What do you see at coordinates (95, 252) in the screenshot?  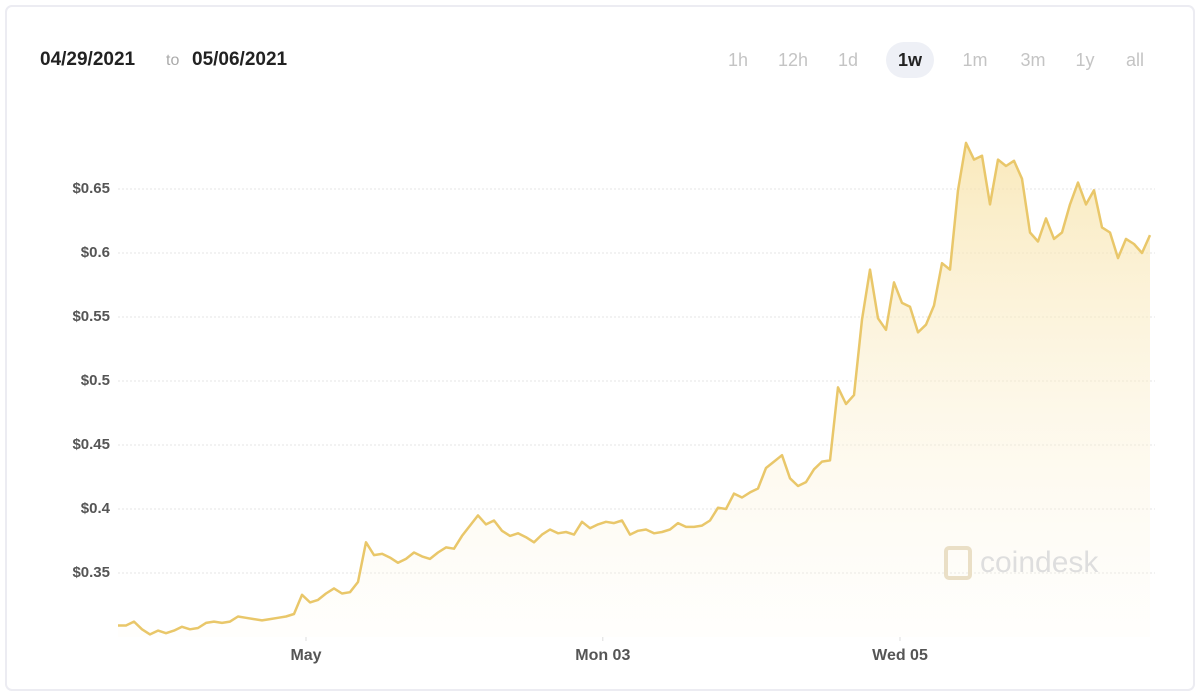 I see `y-tick-label: $0.6` at bounding box center [95, 252].